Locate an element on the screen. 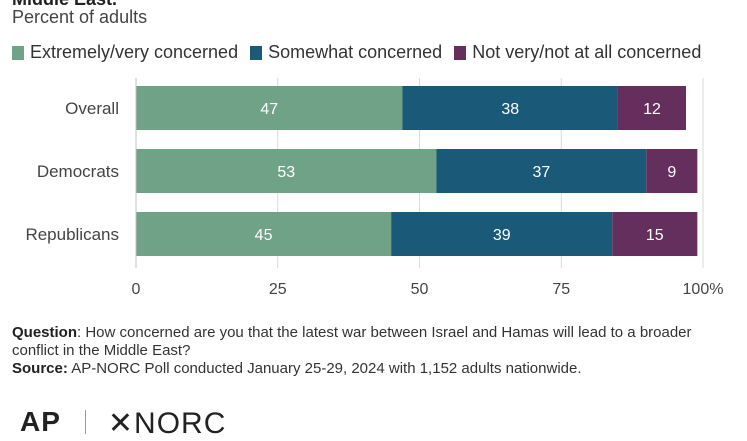  data-label: 45 is located at coordinates (264, 235).